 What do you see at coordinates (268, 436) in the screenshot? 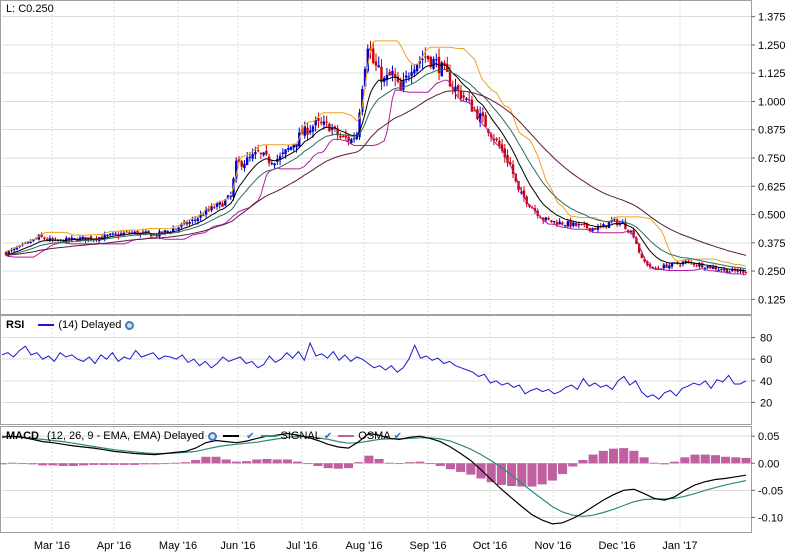
I see `signal-legend-swatch` at bounding box center [268, 436].